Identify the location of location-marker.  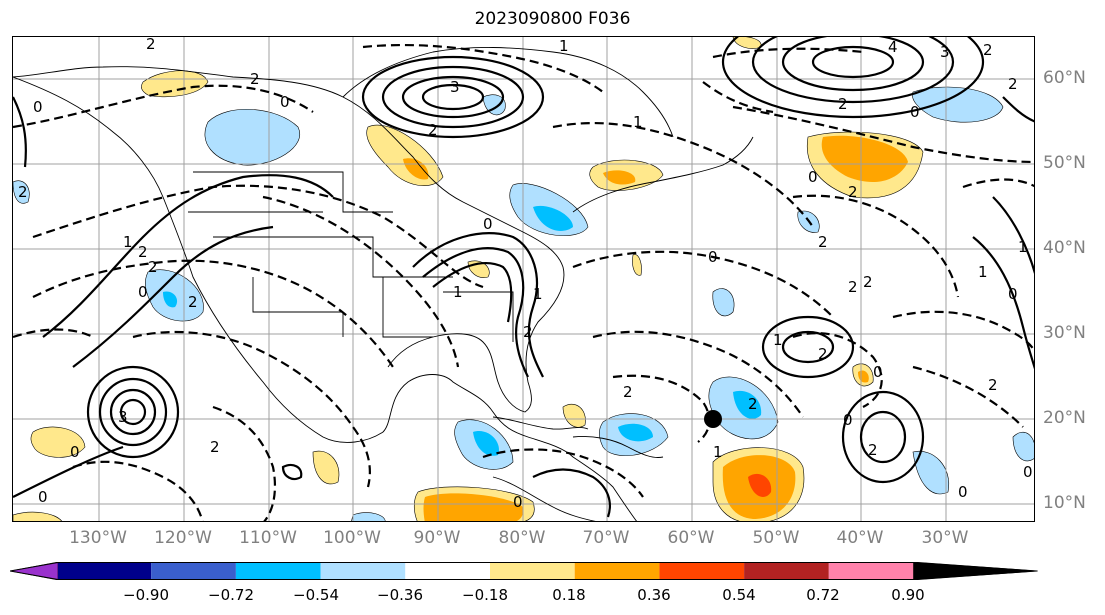
(713, 419).